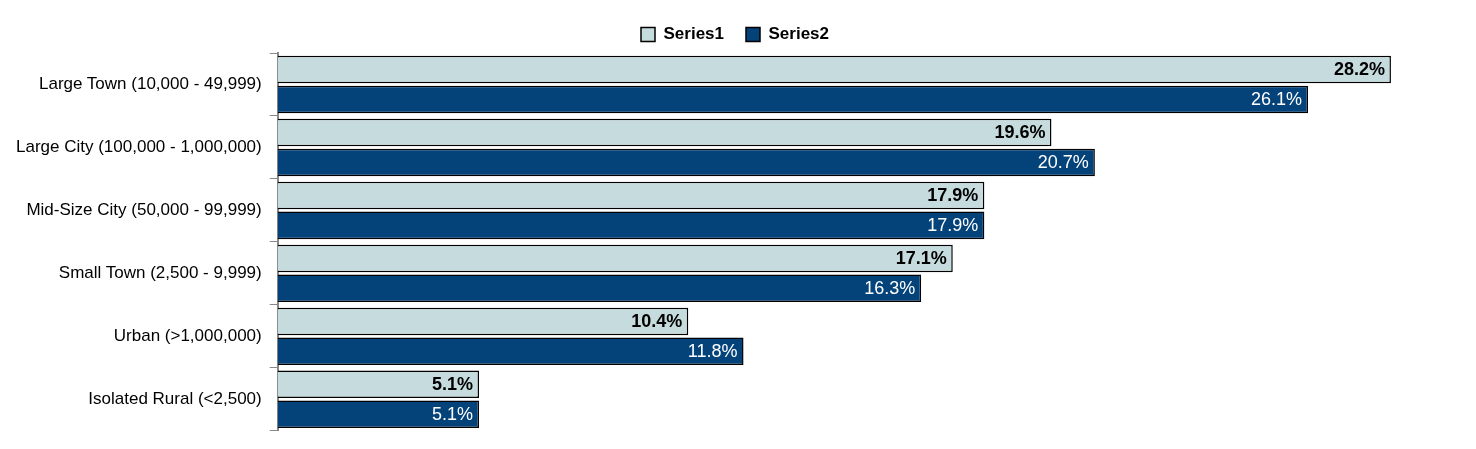 Image resolution: width=1476 pixels, height=449 pixels. What do you see at coordinates (657, 321) in the screenshot?
I see `data-label: 10.4%` at bounding box center [657, 321].